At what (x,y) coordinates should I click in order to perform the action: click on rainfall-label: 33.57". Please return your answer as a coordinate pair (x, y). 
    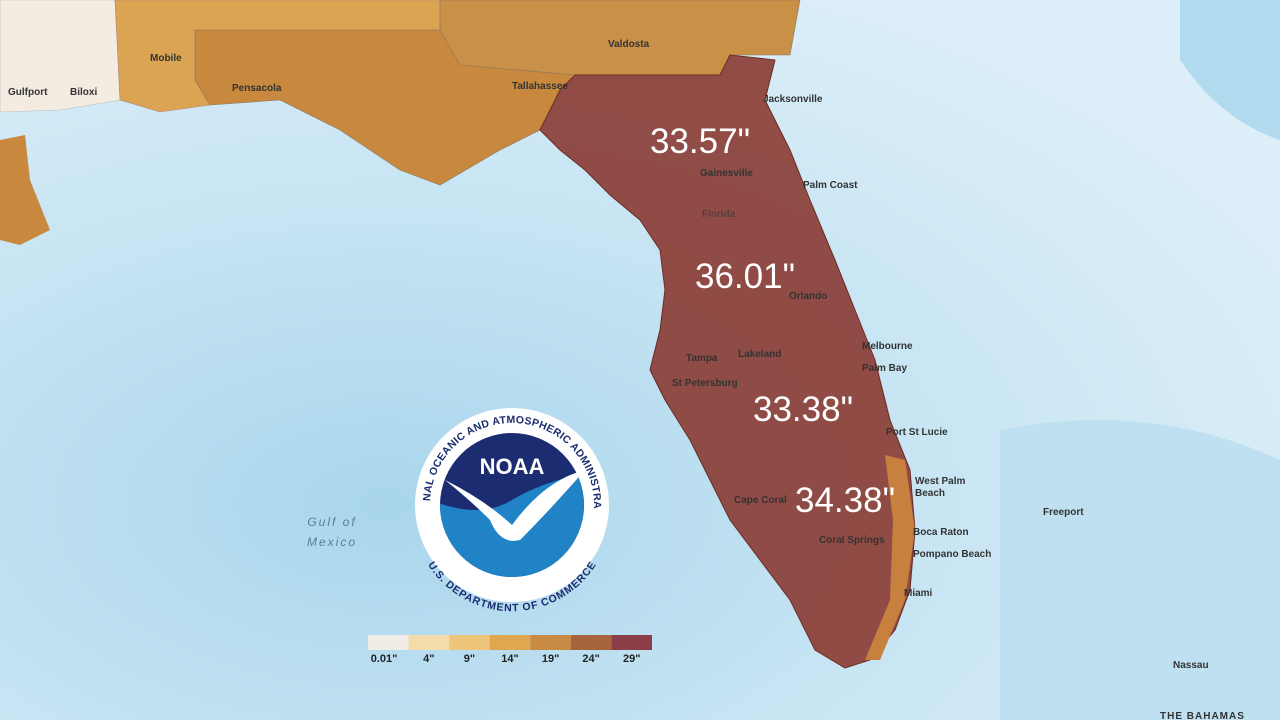
    Looking at the image, I should click on (700, 141).